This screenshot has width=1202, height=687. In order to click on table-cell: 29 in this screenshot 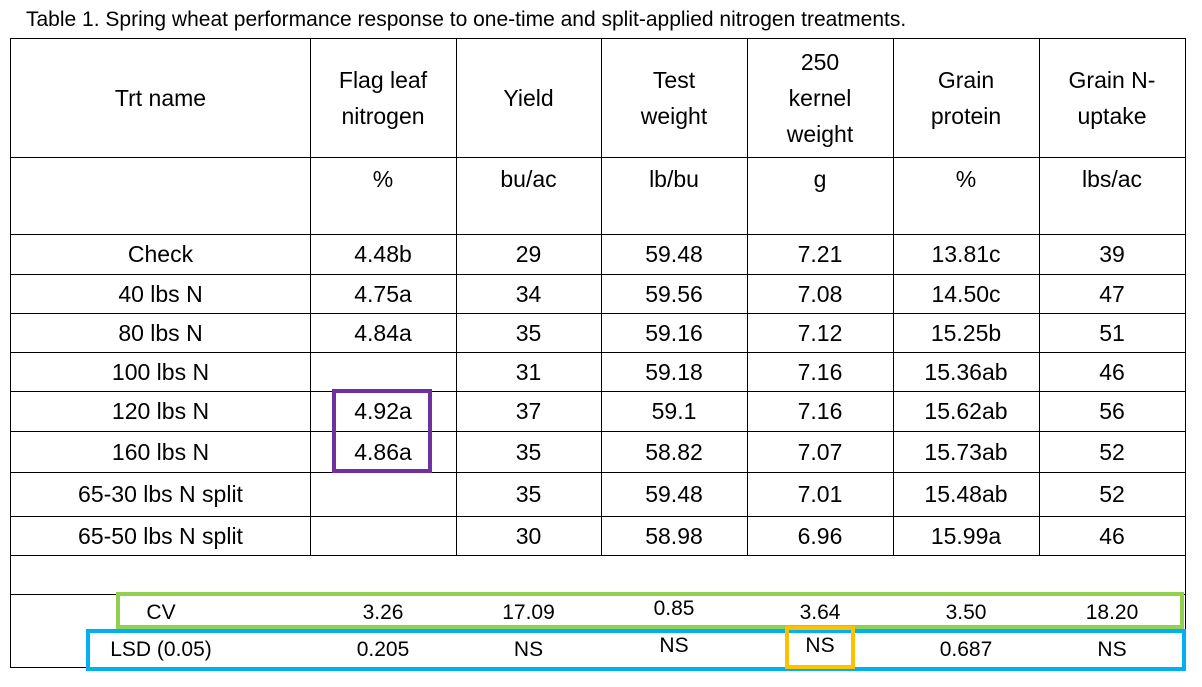, I will do `click(528, 254)`.